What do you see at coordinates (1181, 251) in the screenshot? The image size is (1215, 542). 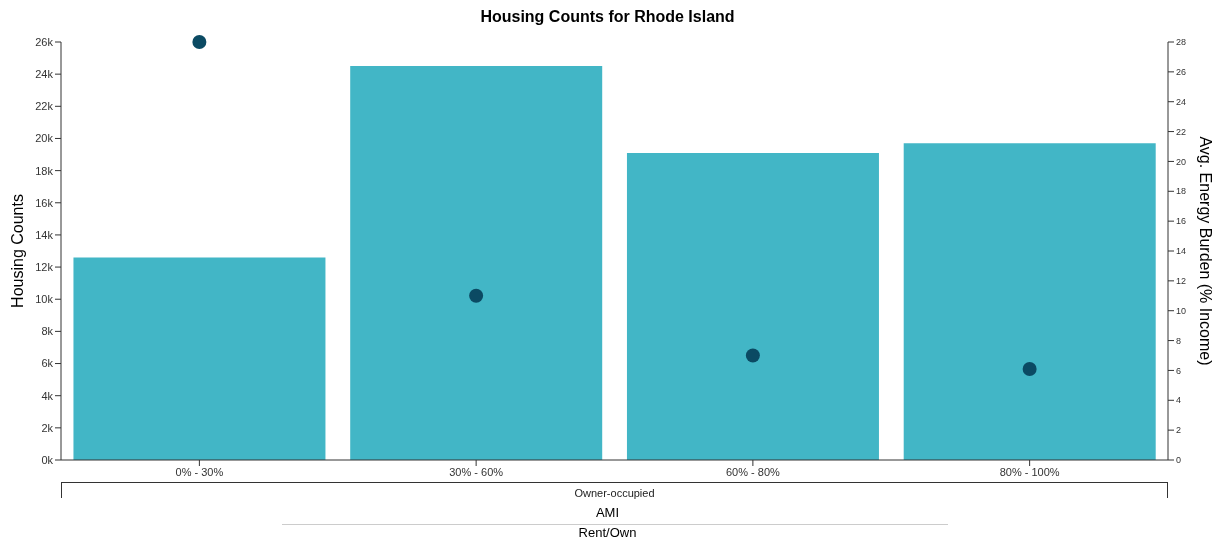 I see `y2-tick-label: 14` at bounding box center [1181, 251].